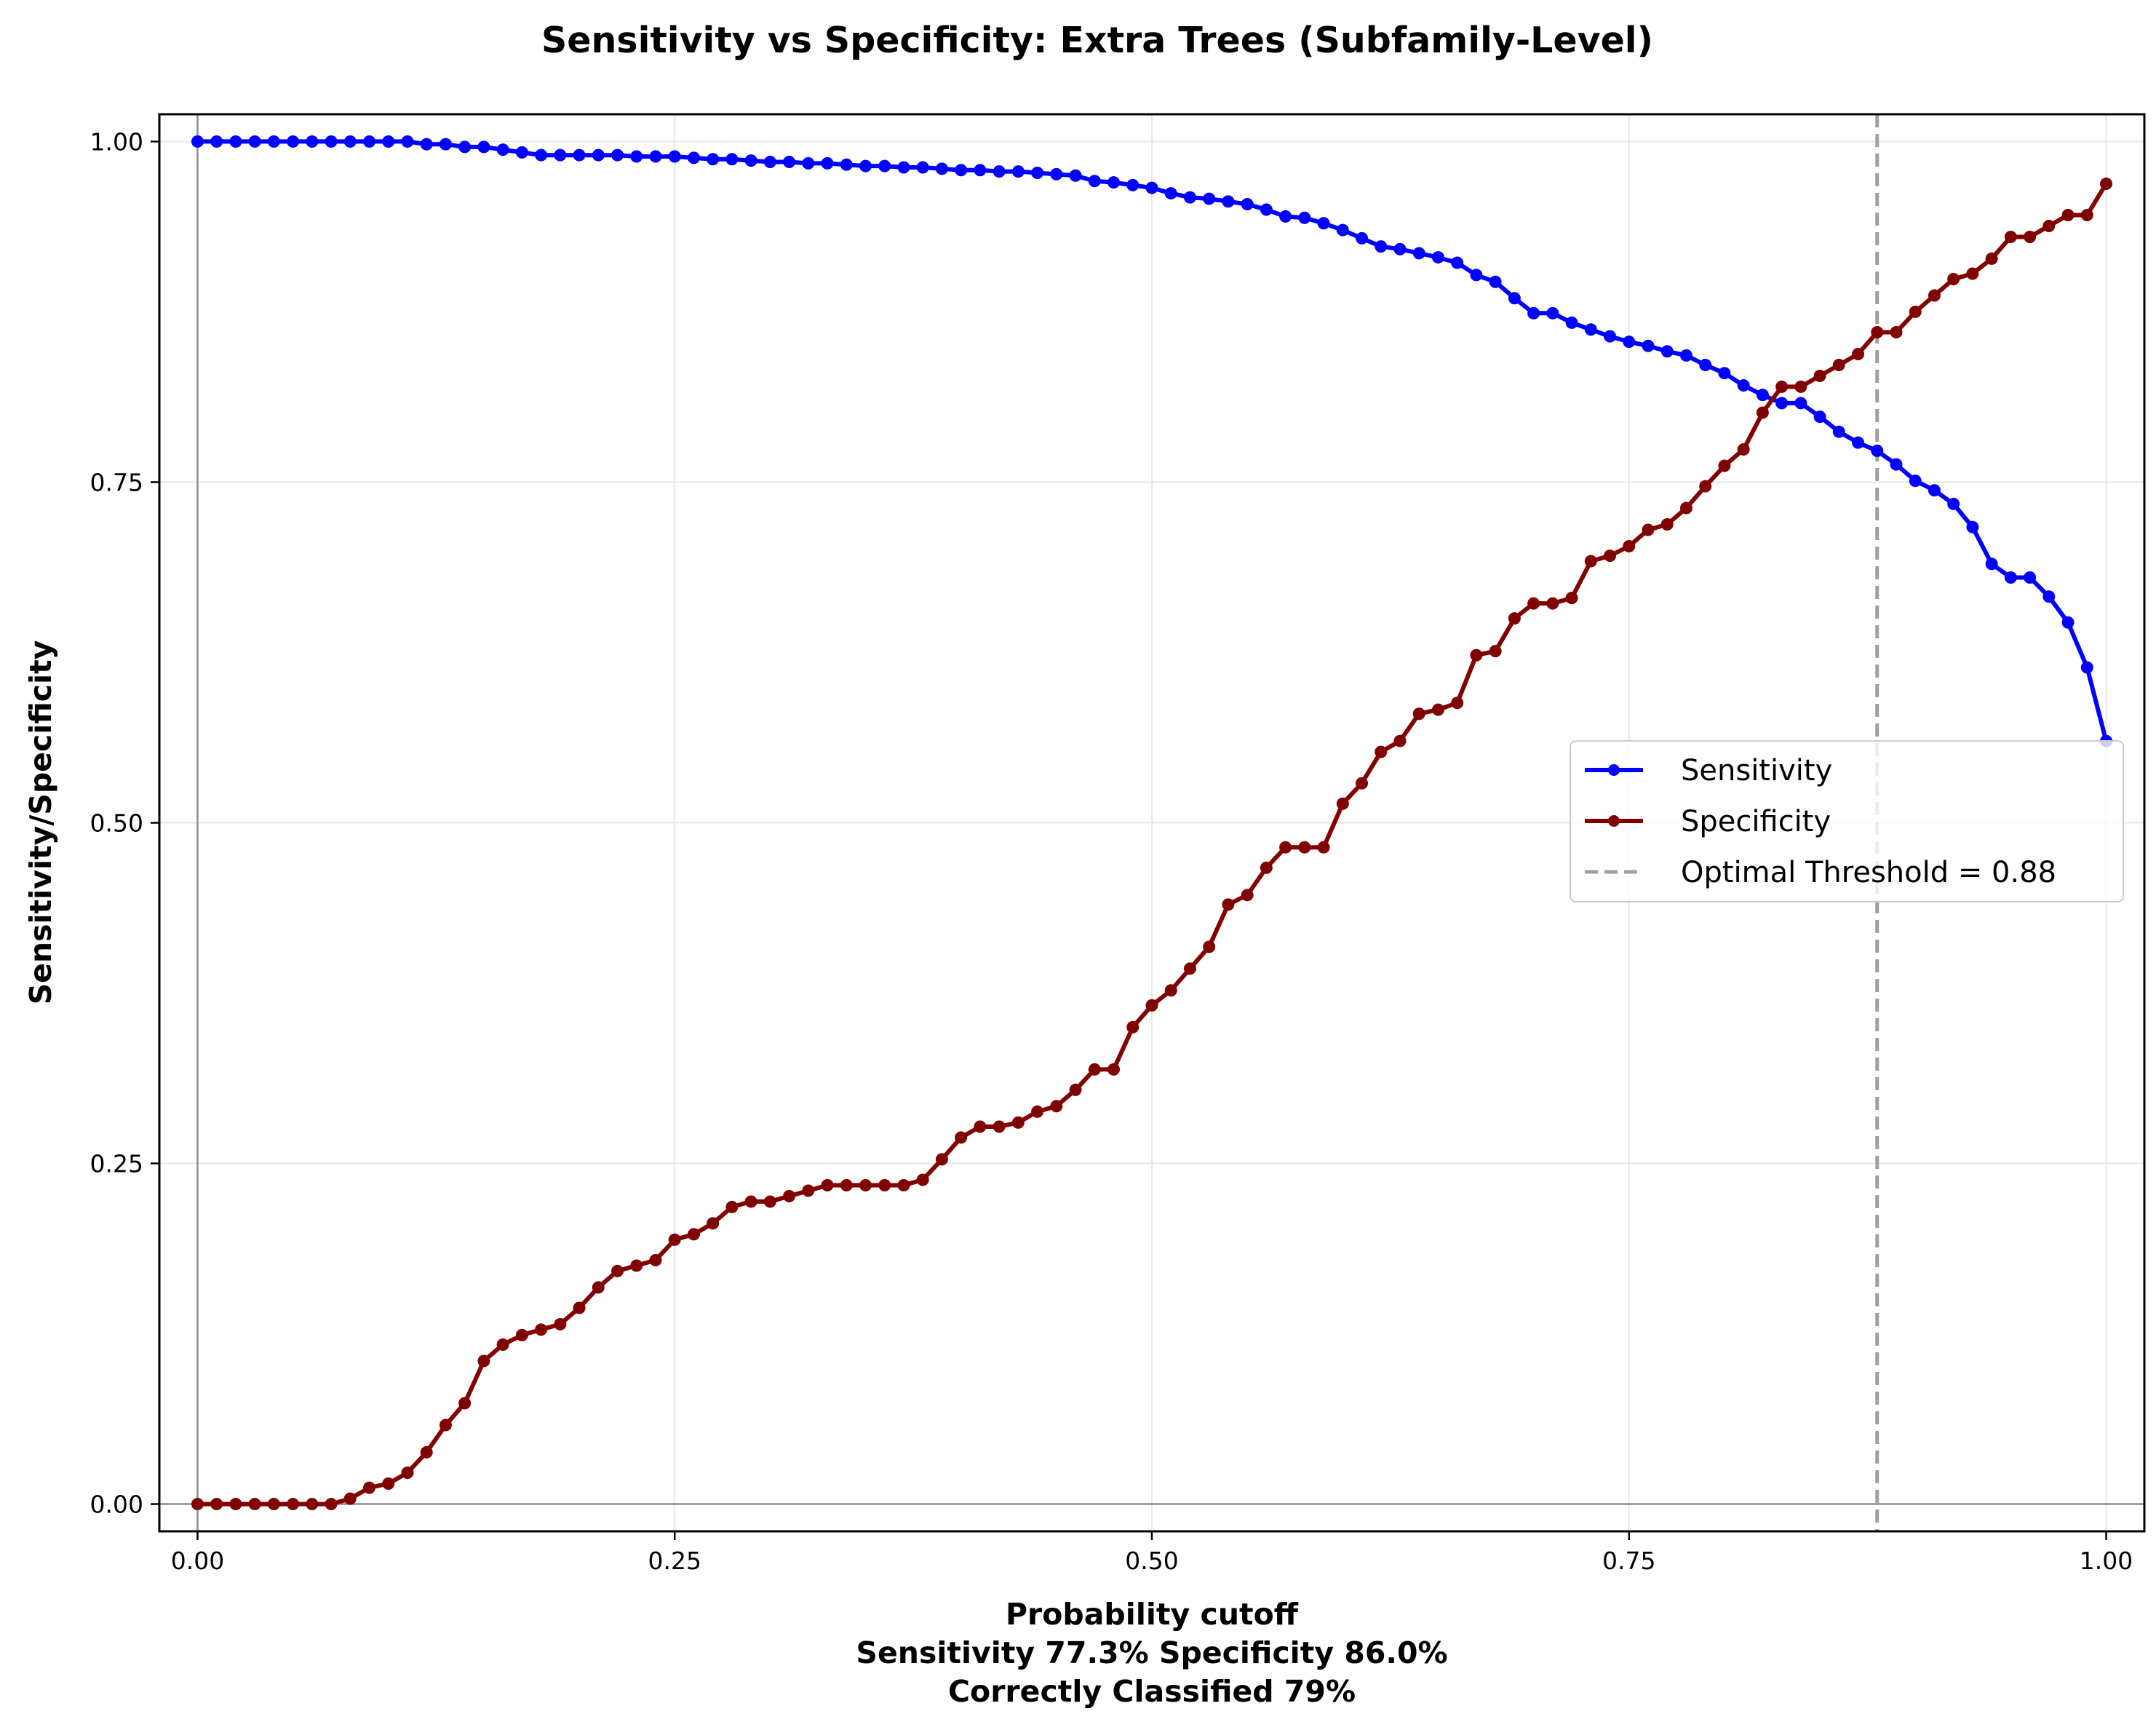 Image resolution: width=2156 pixels, height=1730 pixels. I want to click on x-tick-label: 0.75, so click(1629, 1561).